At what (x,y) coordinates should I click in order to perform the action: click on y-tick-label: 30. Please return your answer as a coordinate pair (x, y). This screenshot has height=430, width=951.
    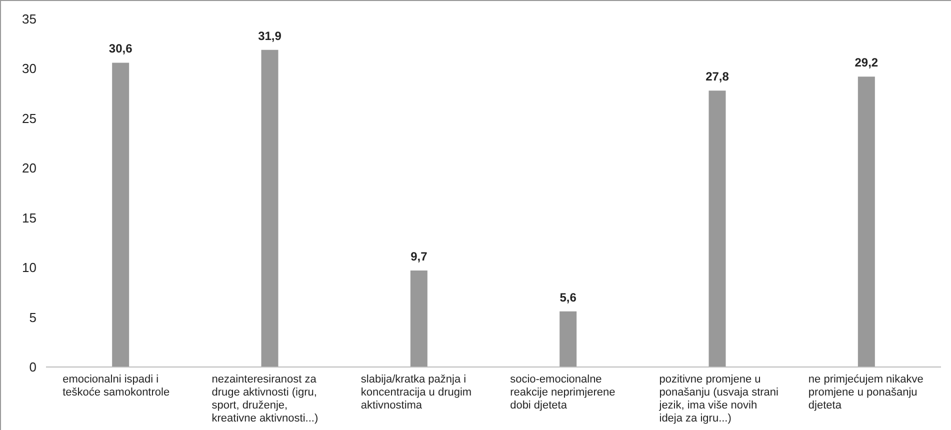
    Looking at the image, I should click on (29, 68).